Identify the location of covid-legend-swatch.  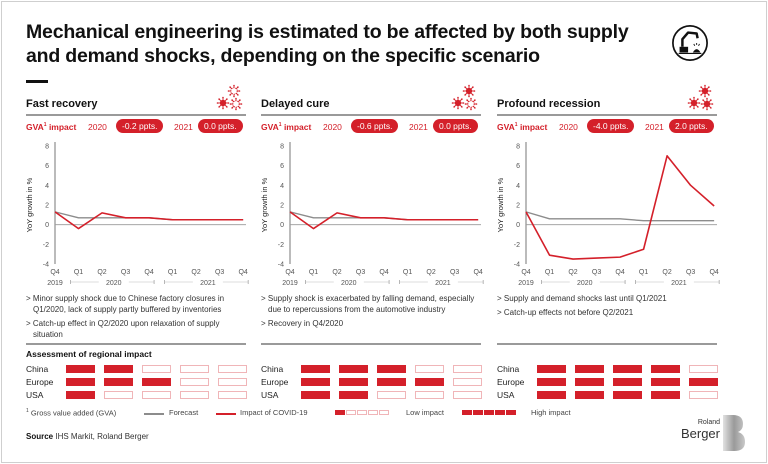
(226, 414).